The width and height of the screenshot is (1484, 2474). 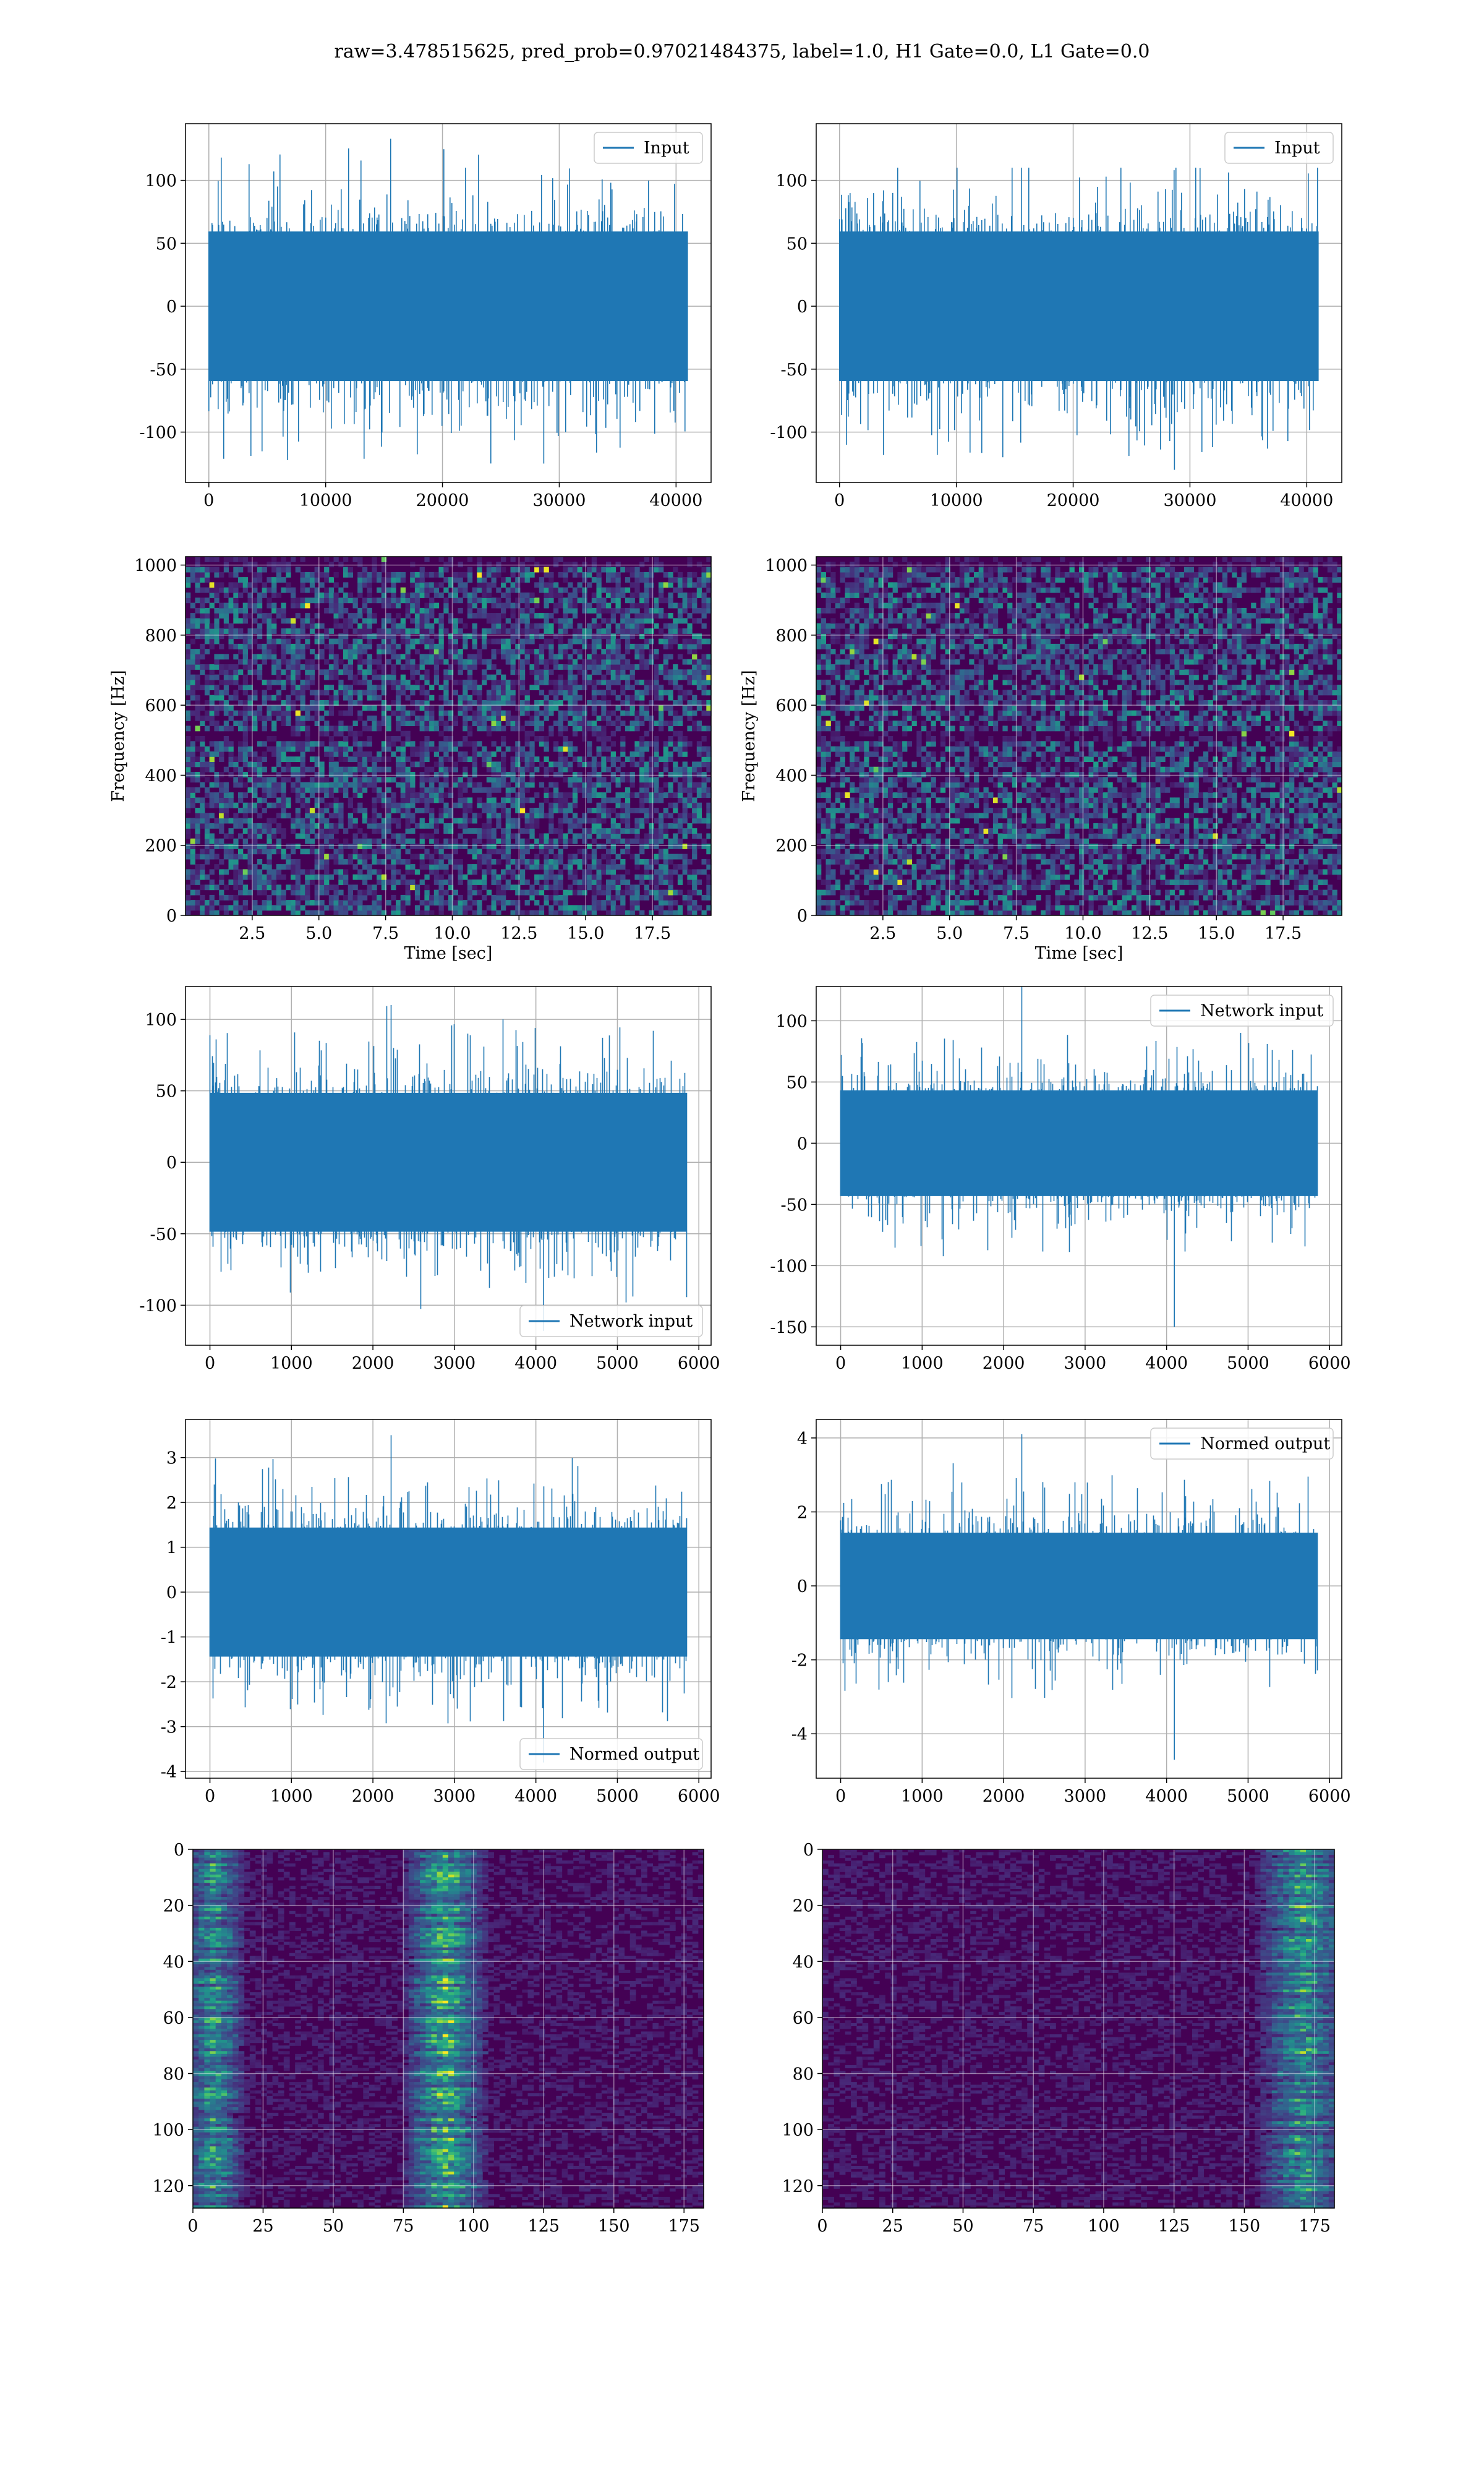 What do you see at coordinates (634, 1754) in the screenshot?
I see `legend-label: Normed output` at bounding box center [634, 1754].